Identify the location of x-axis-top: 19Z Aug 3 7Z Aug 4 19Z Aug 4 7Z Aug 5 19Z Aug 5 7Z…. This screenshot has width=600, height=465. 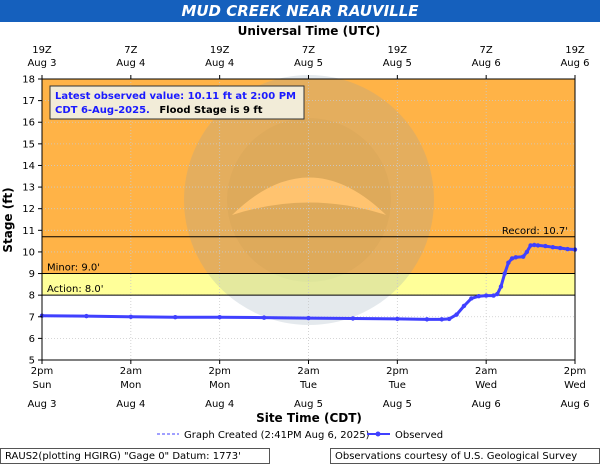
(308, 62).